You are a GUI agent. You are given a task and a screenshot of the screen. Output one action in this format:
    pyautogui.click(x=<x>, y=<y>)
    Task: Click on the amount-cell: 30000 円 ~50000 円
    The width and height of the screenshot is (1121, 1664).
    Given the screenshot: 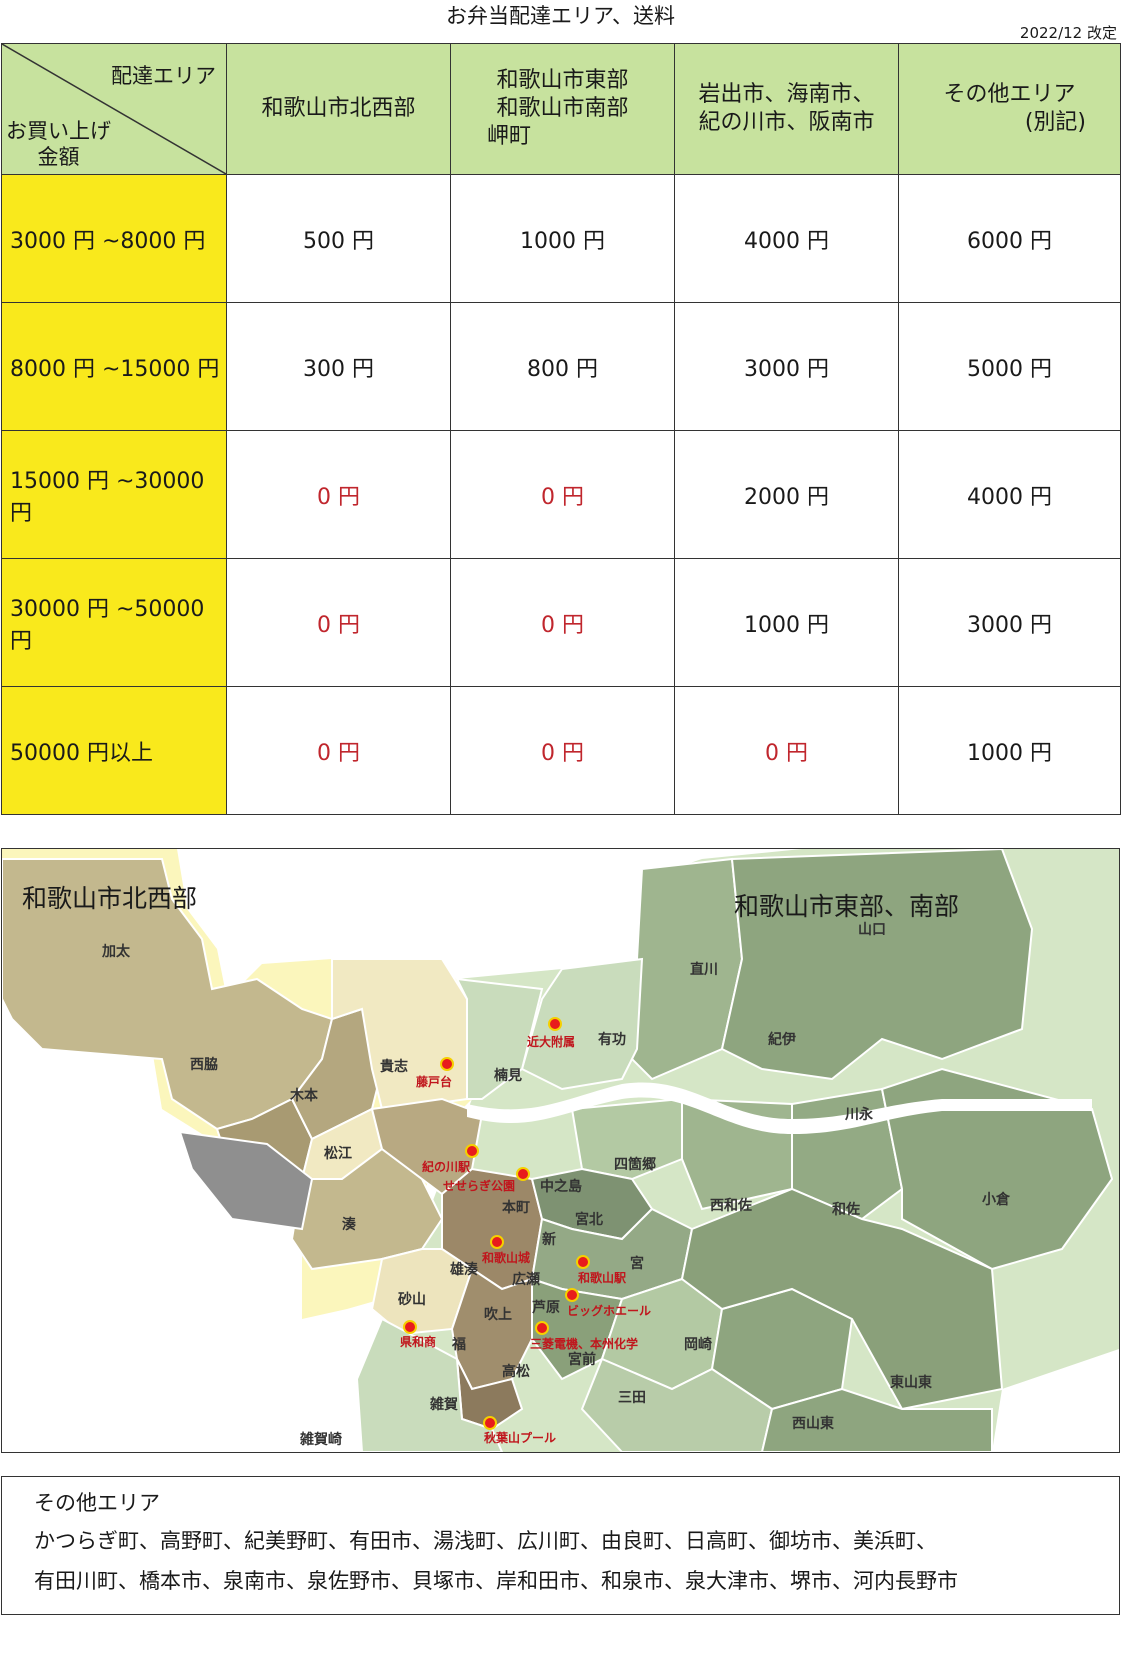 What is the action you would take?
    pyautogui.click(x=114, y=622)
    